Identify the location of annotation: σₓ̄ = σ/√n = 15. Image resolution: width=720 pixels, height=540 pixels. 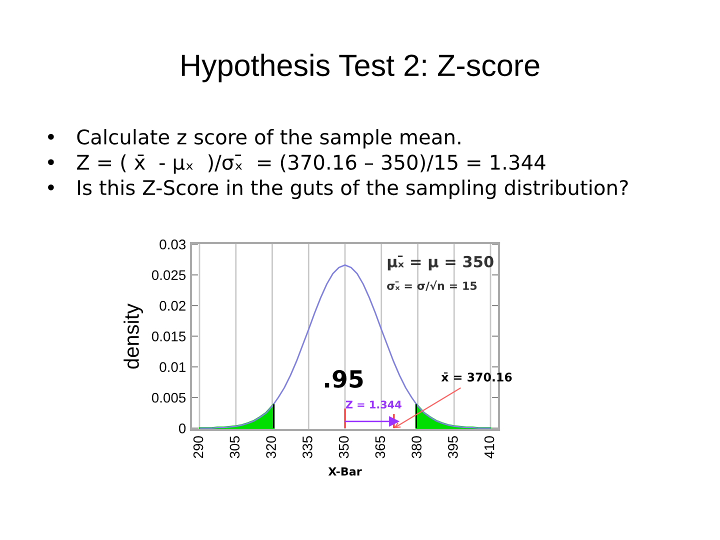
(432, 285).